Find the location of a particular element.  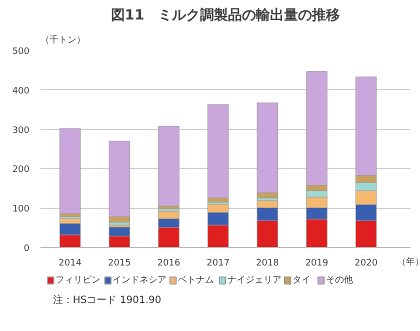

y-axis-title: （千トン） is located at coordinates (63, 40).